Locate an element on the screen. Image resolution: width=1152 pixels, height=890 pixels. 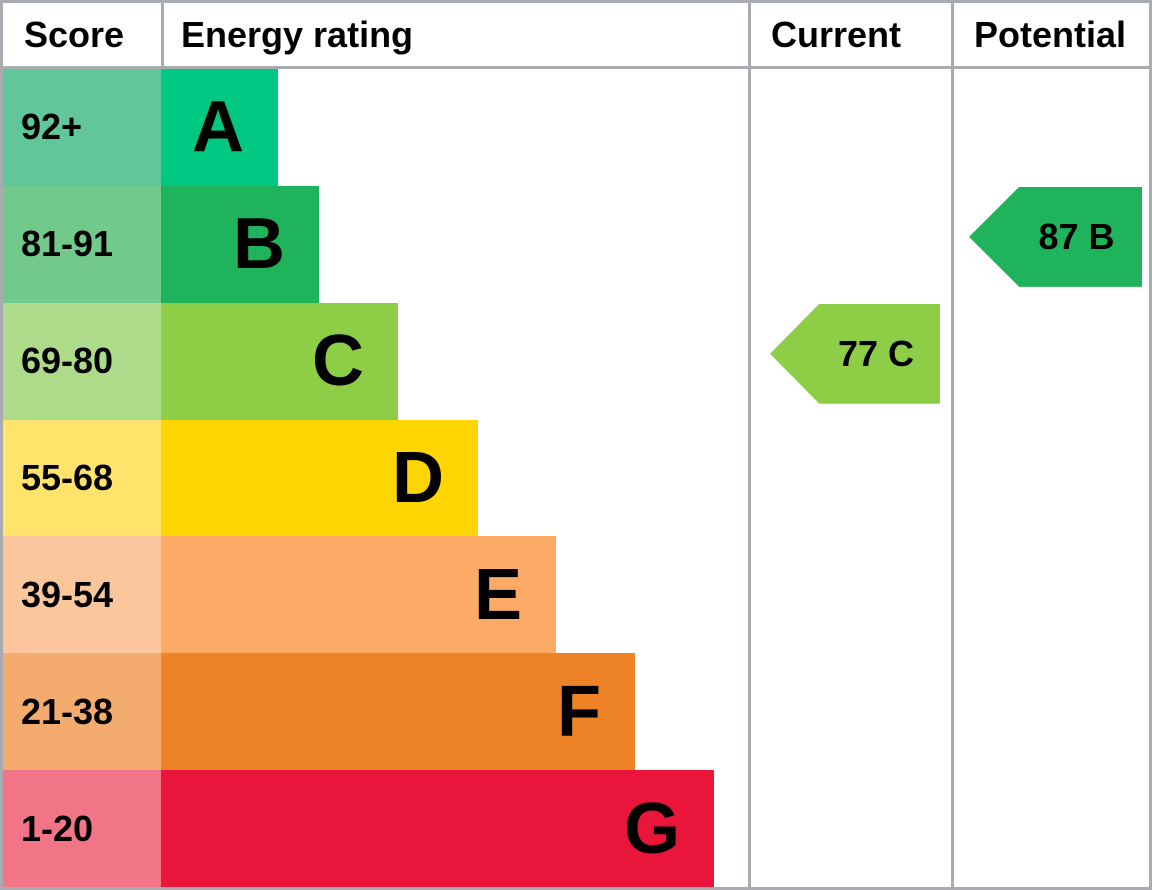
band-row: 21-38 F is located at coordinates (576, 712).